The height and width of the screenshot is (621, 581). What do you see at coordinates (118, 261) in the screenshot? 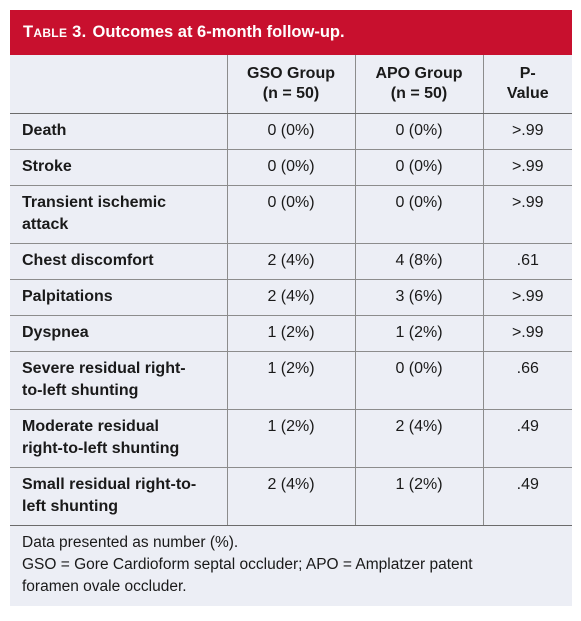
I see `outcome-cell: Chest discomfort` at bounding box center [118, 261].